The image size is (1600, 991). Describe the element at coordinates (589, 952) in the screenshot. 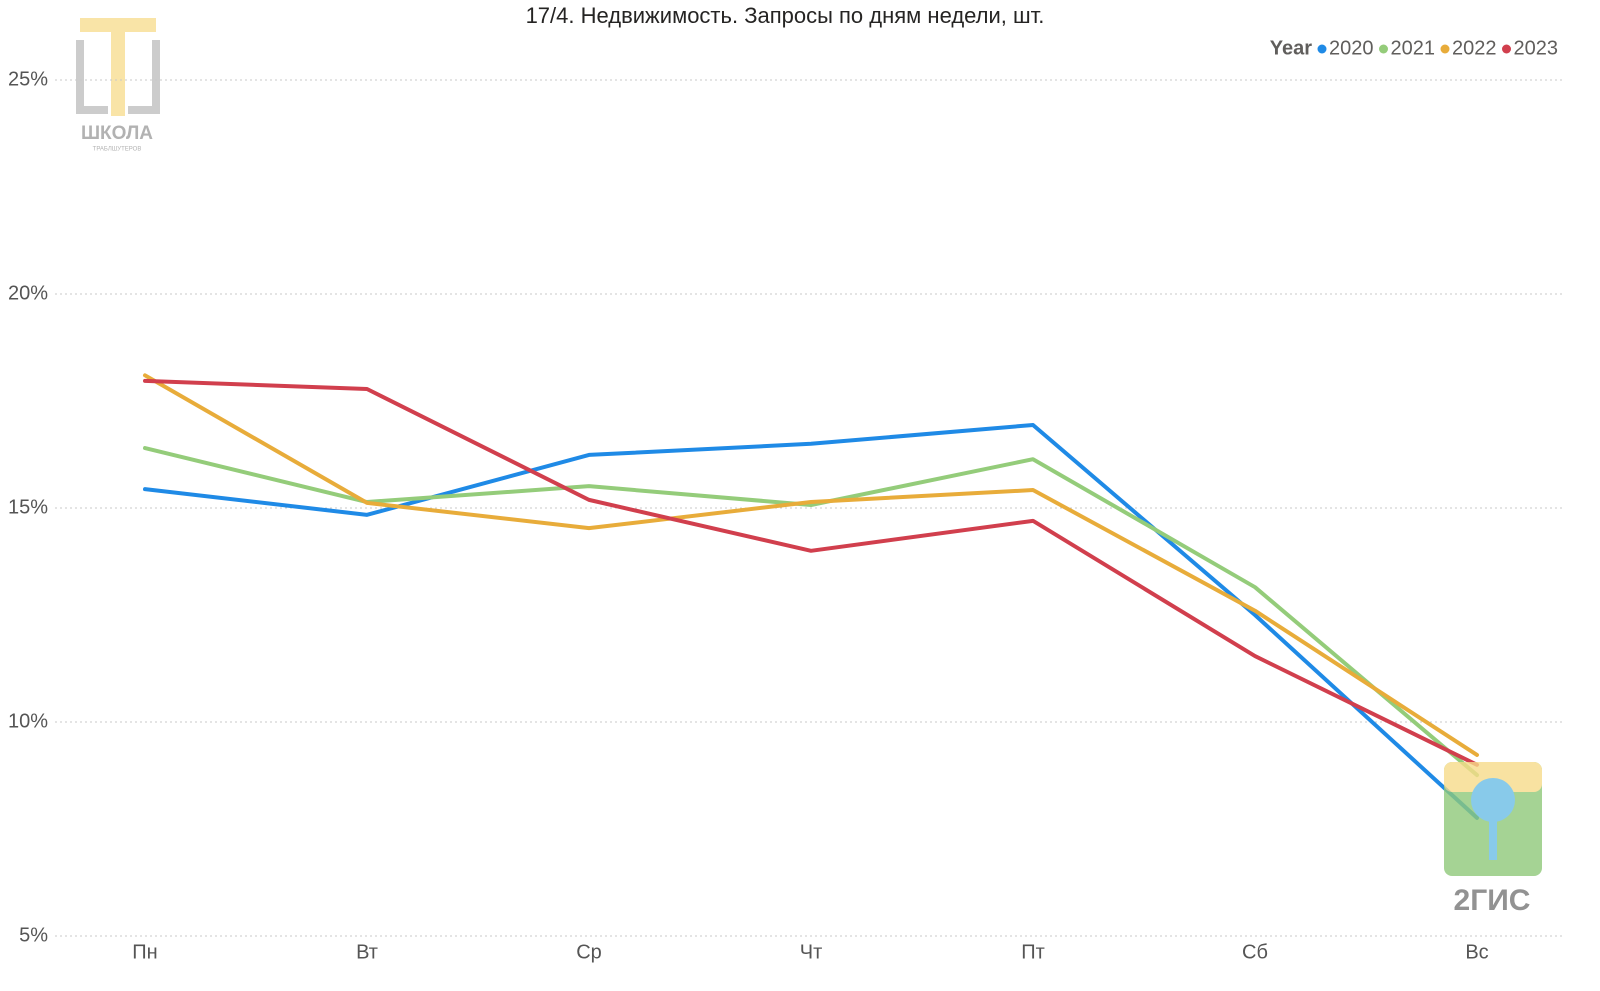

I see `x-tick-label: Ср` at that location.